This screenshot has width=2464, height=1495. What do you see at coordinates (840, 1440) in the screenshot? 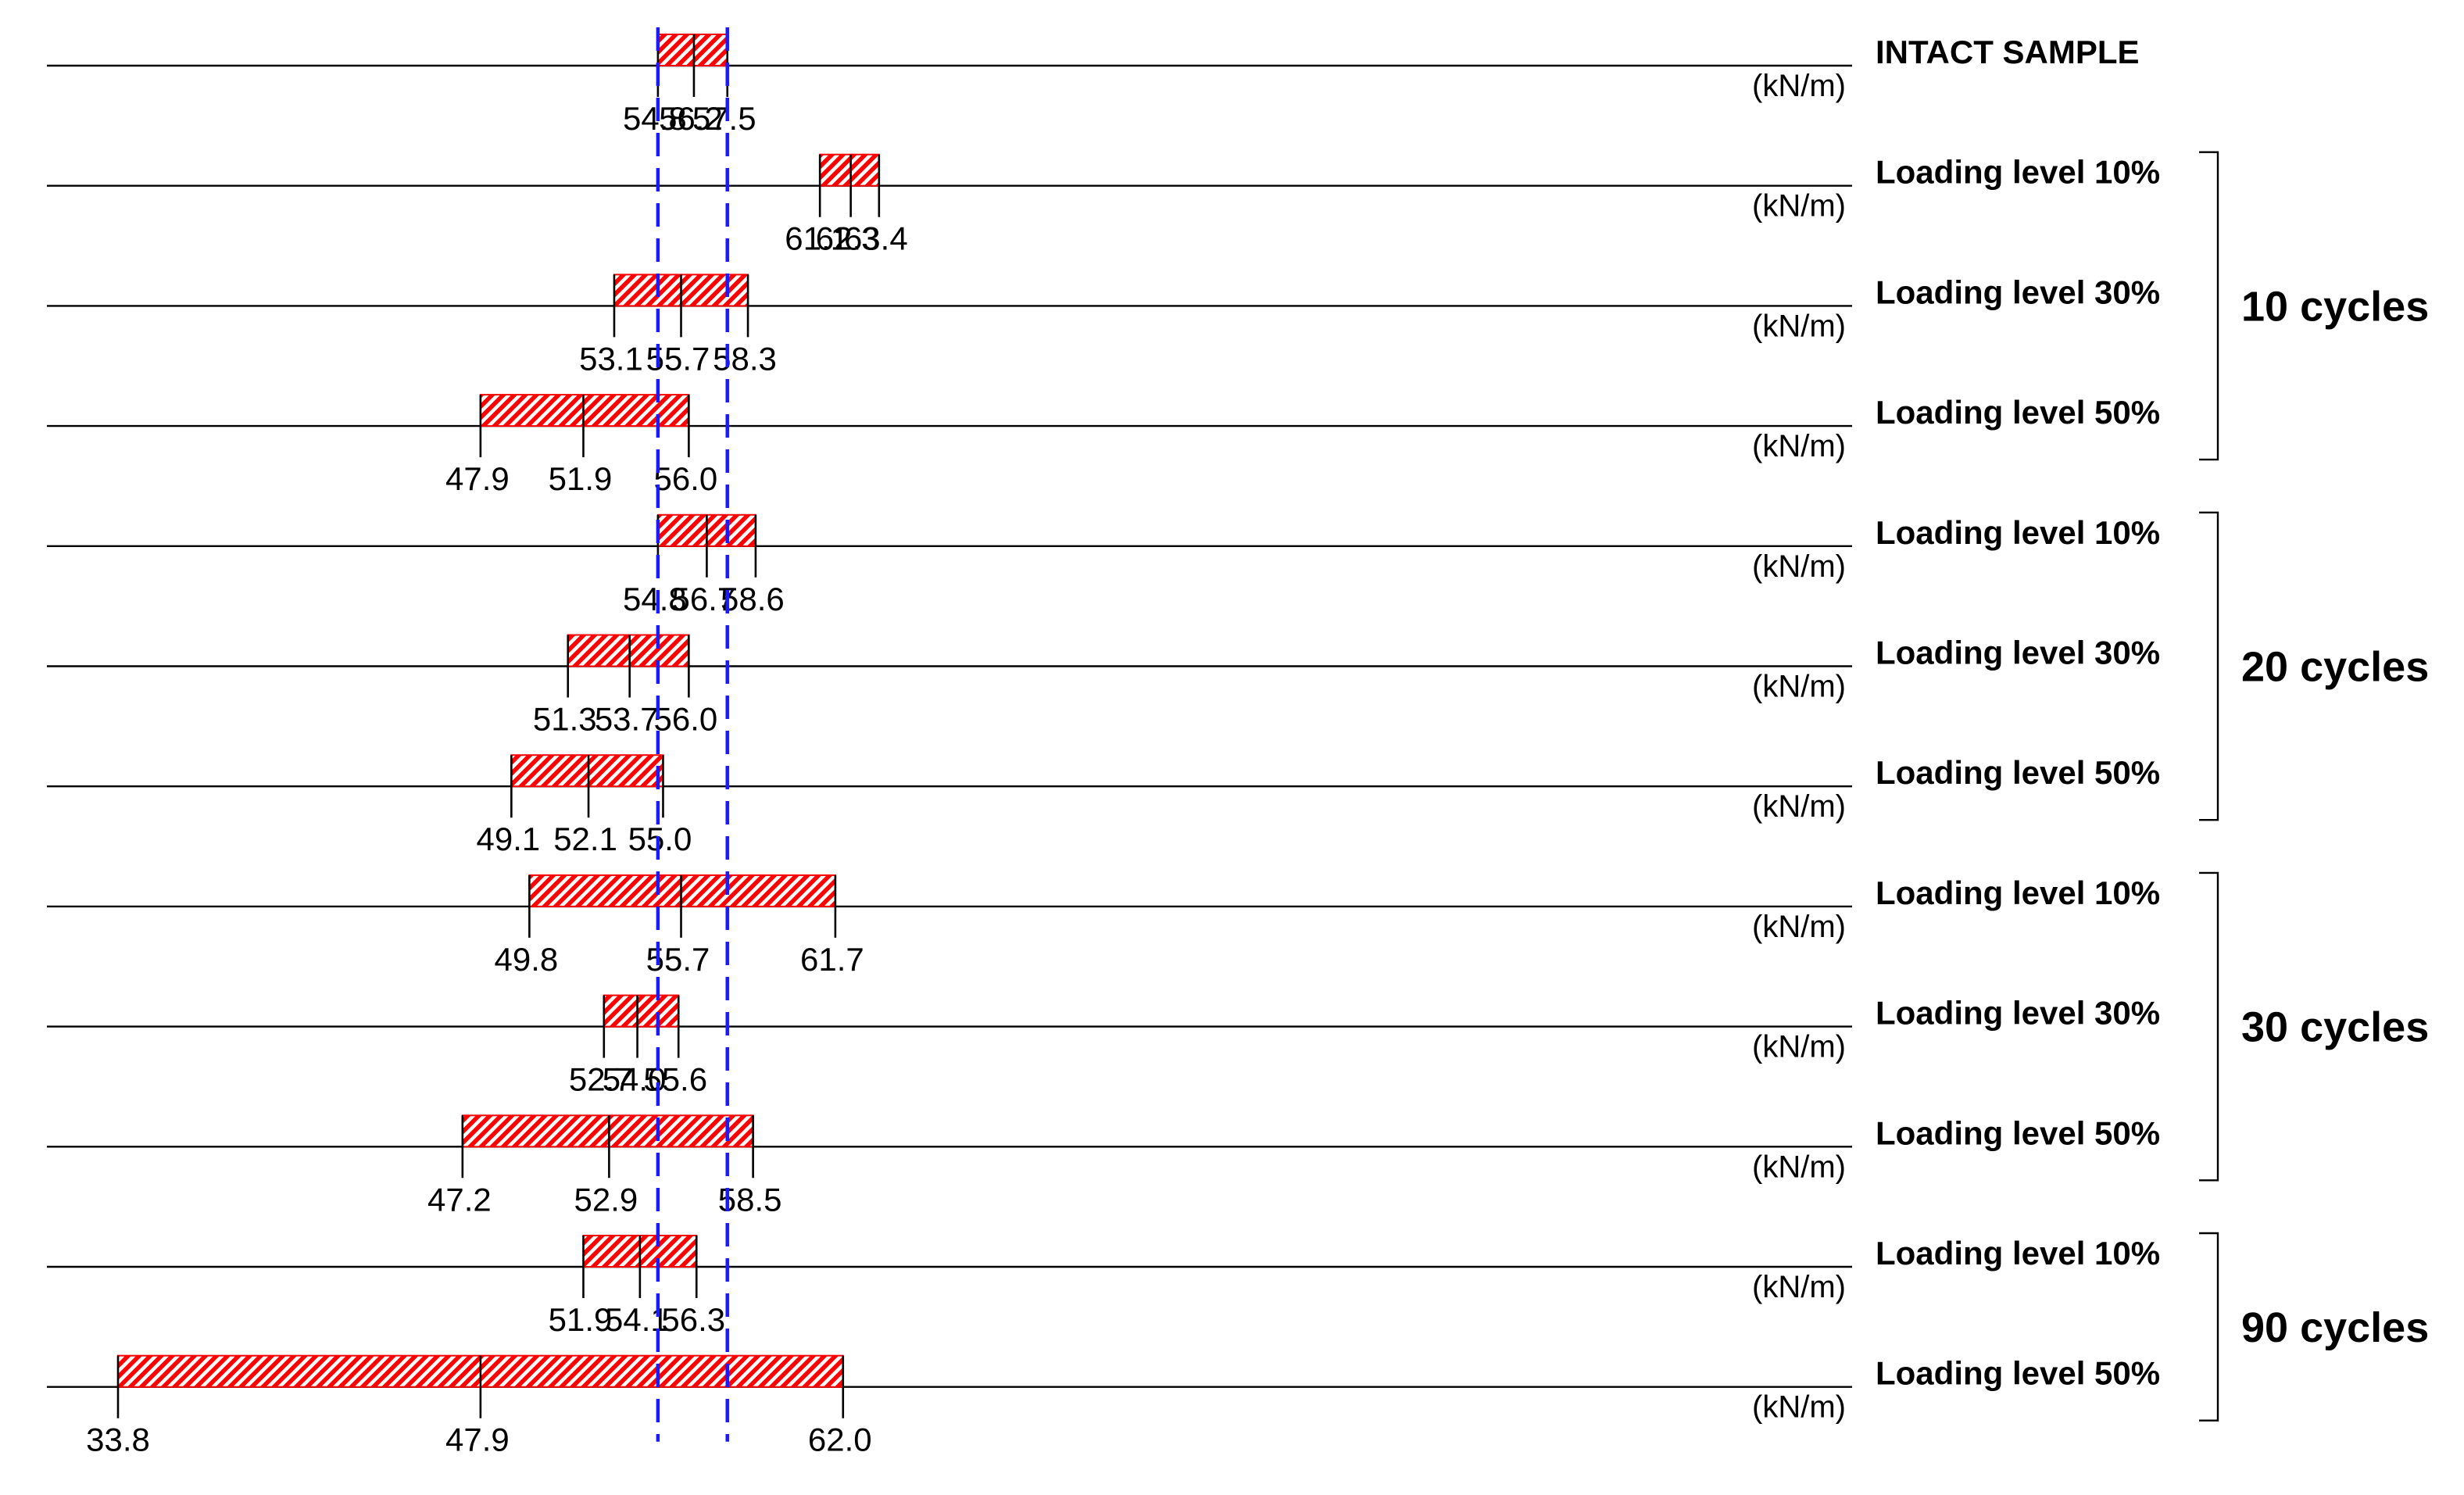
I see `max-value-label: 62.0` at bounding box center [840, 1440].